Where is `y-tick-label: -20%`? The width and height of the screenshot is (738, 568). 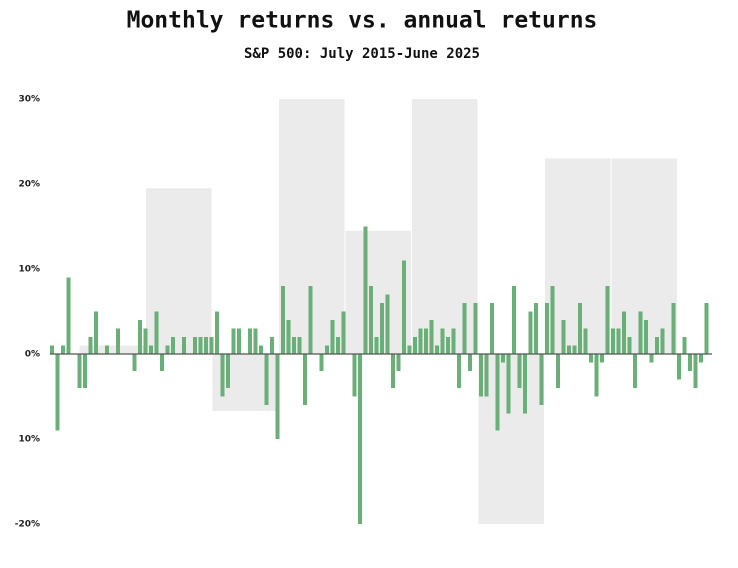 y-tick-label: -20% is located at coordinates (27, 525).